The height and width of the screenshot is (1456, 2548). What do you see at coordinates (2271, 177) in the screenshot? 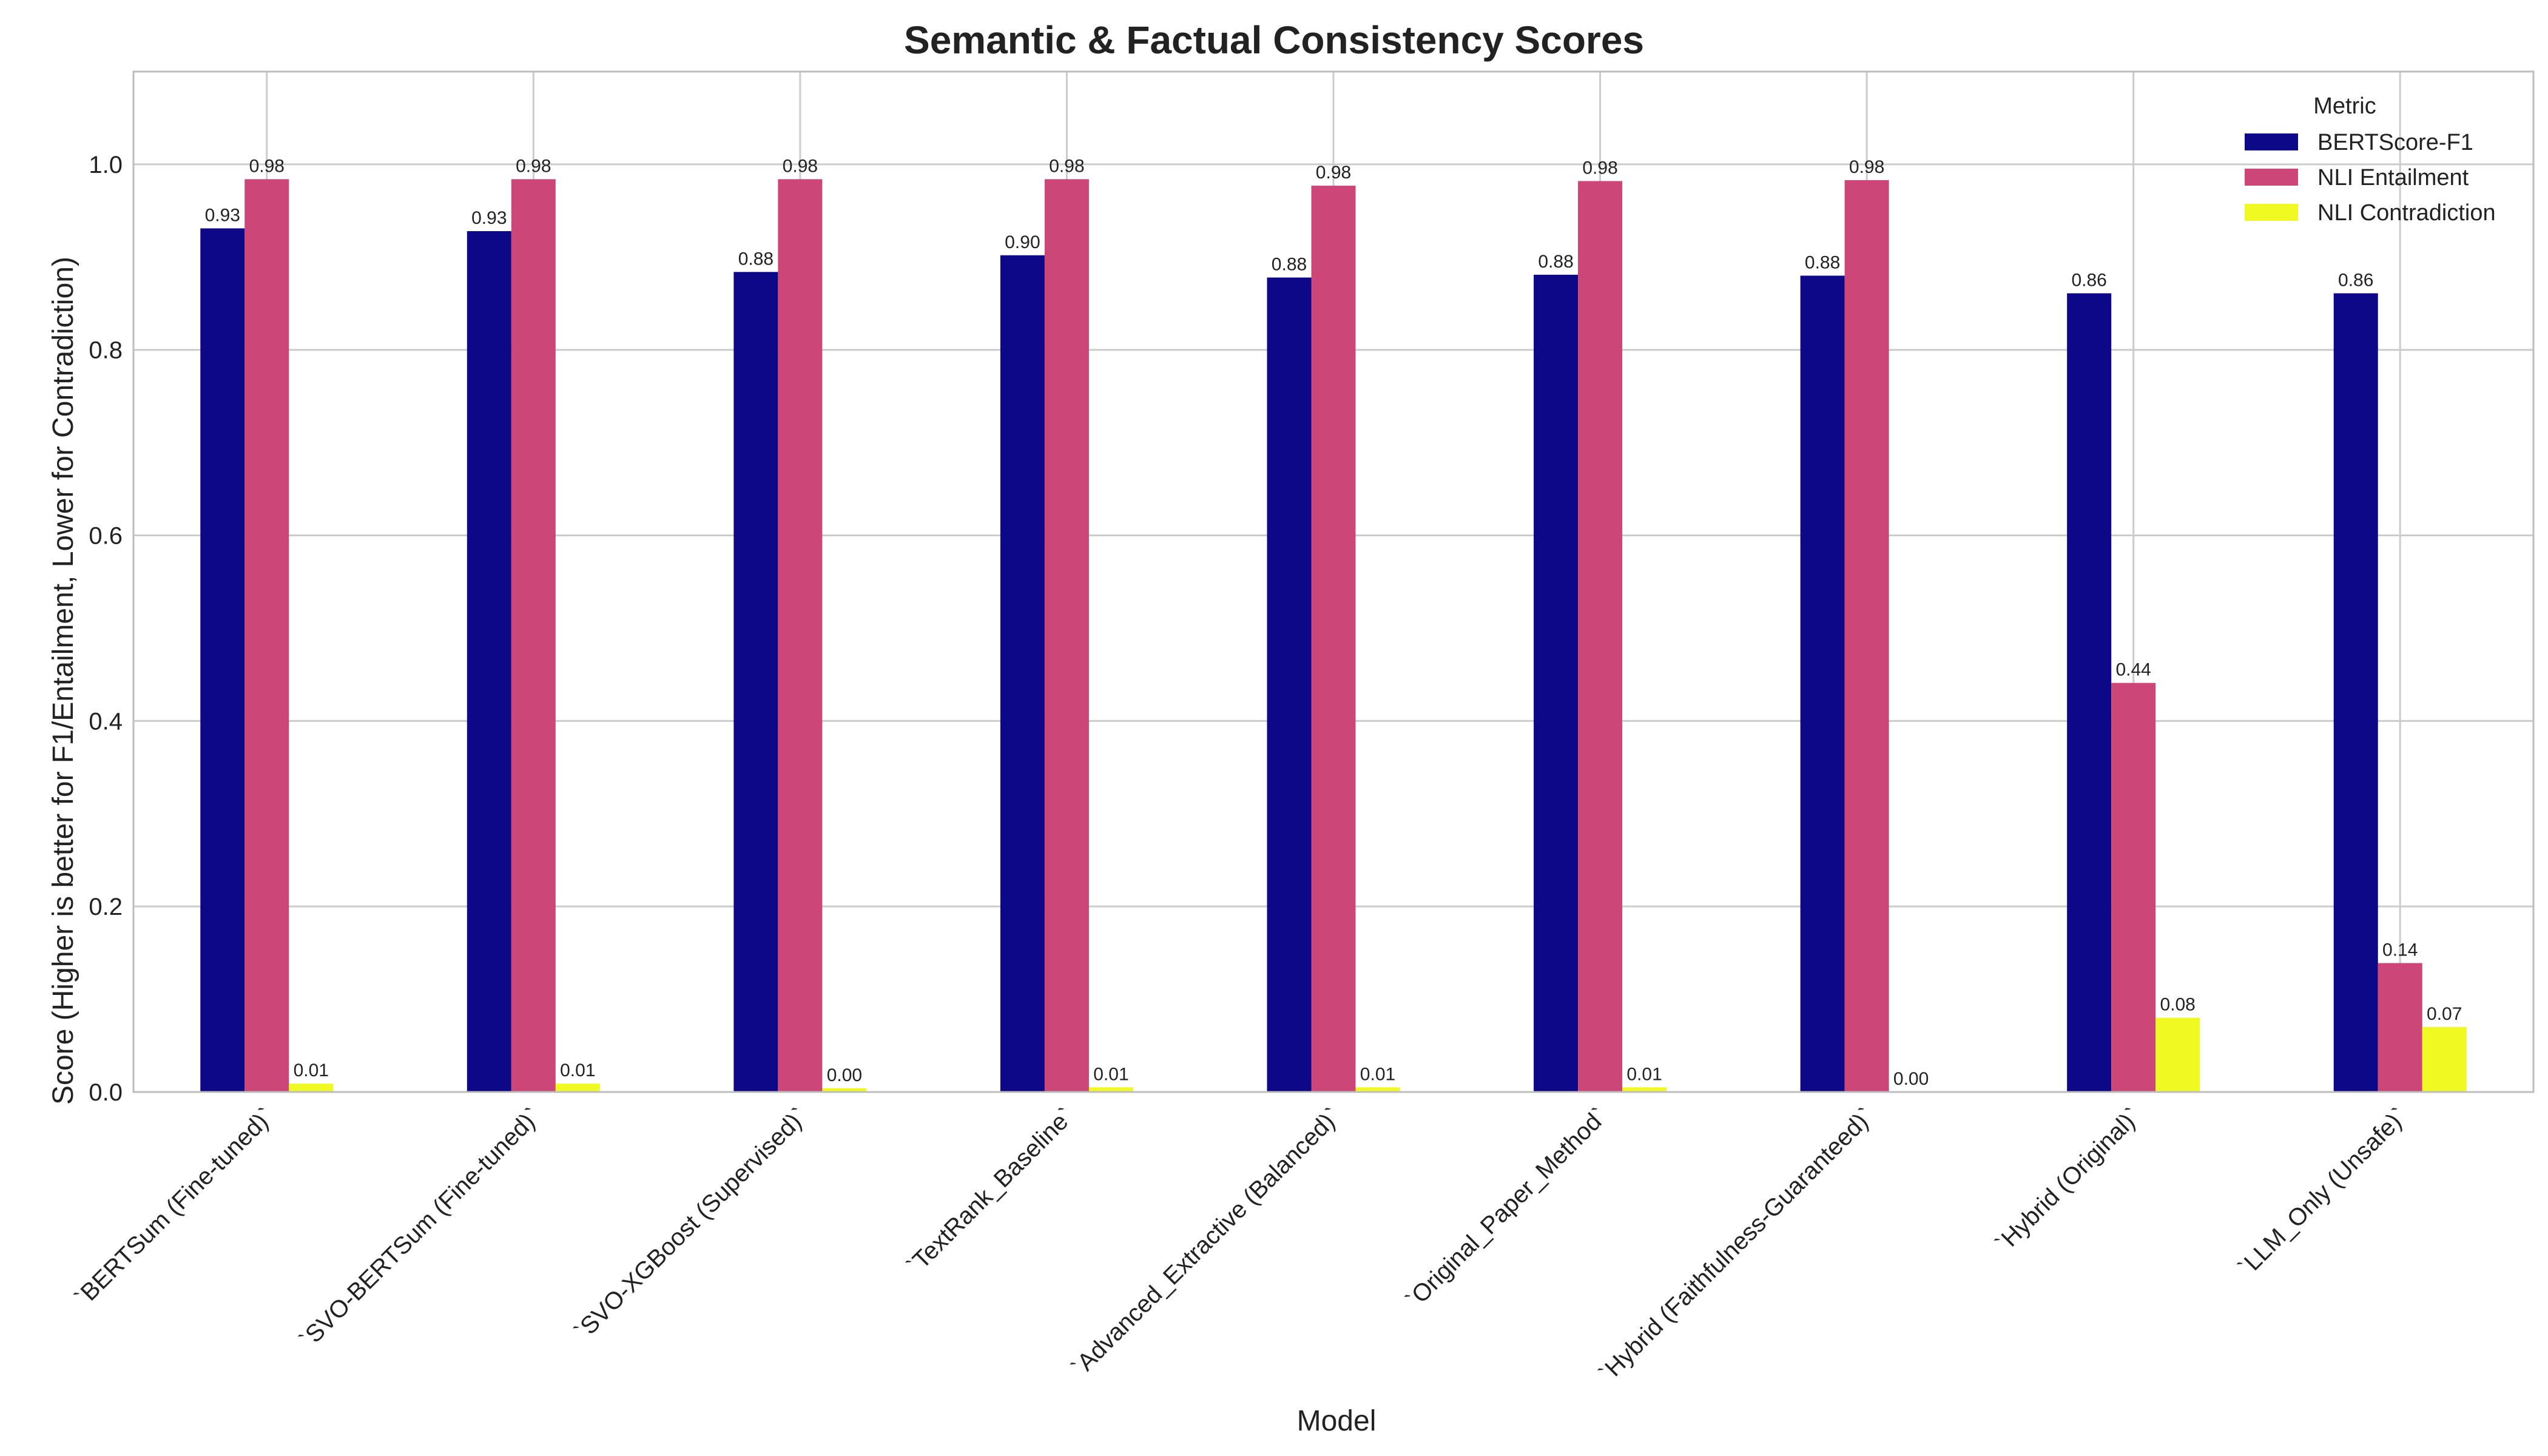
I see `legend-swatch-nli-entailment` at bounding box center [2271, 177].